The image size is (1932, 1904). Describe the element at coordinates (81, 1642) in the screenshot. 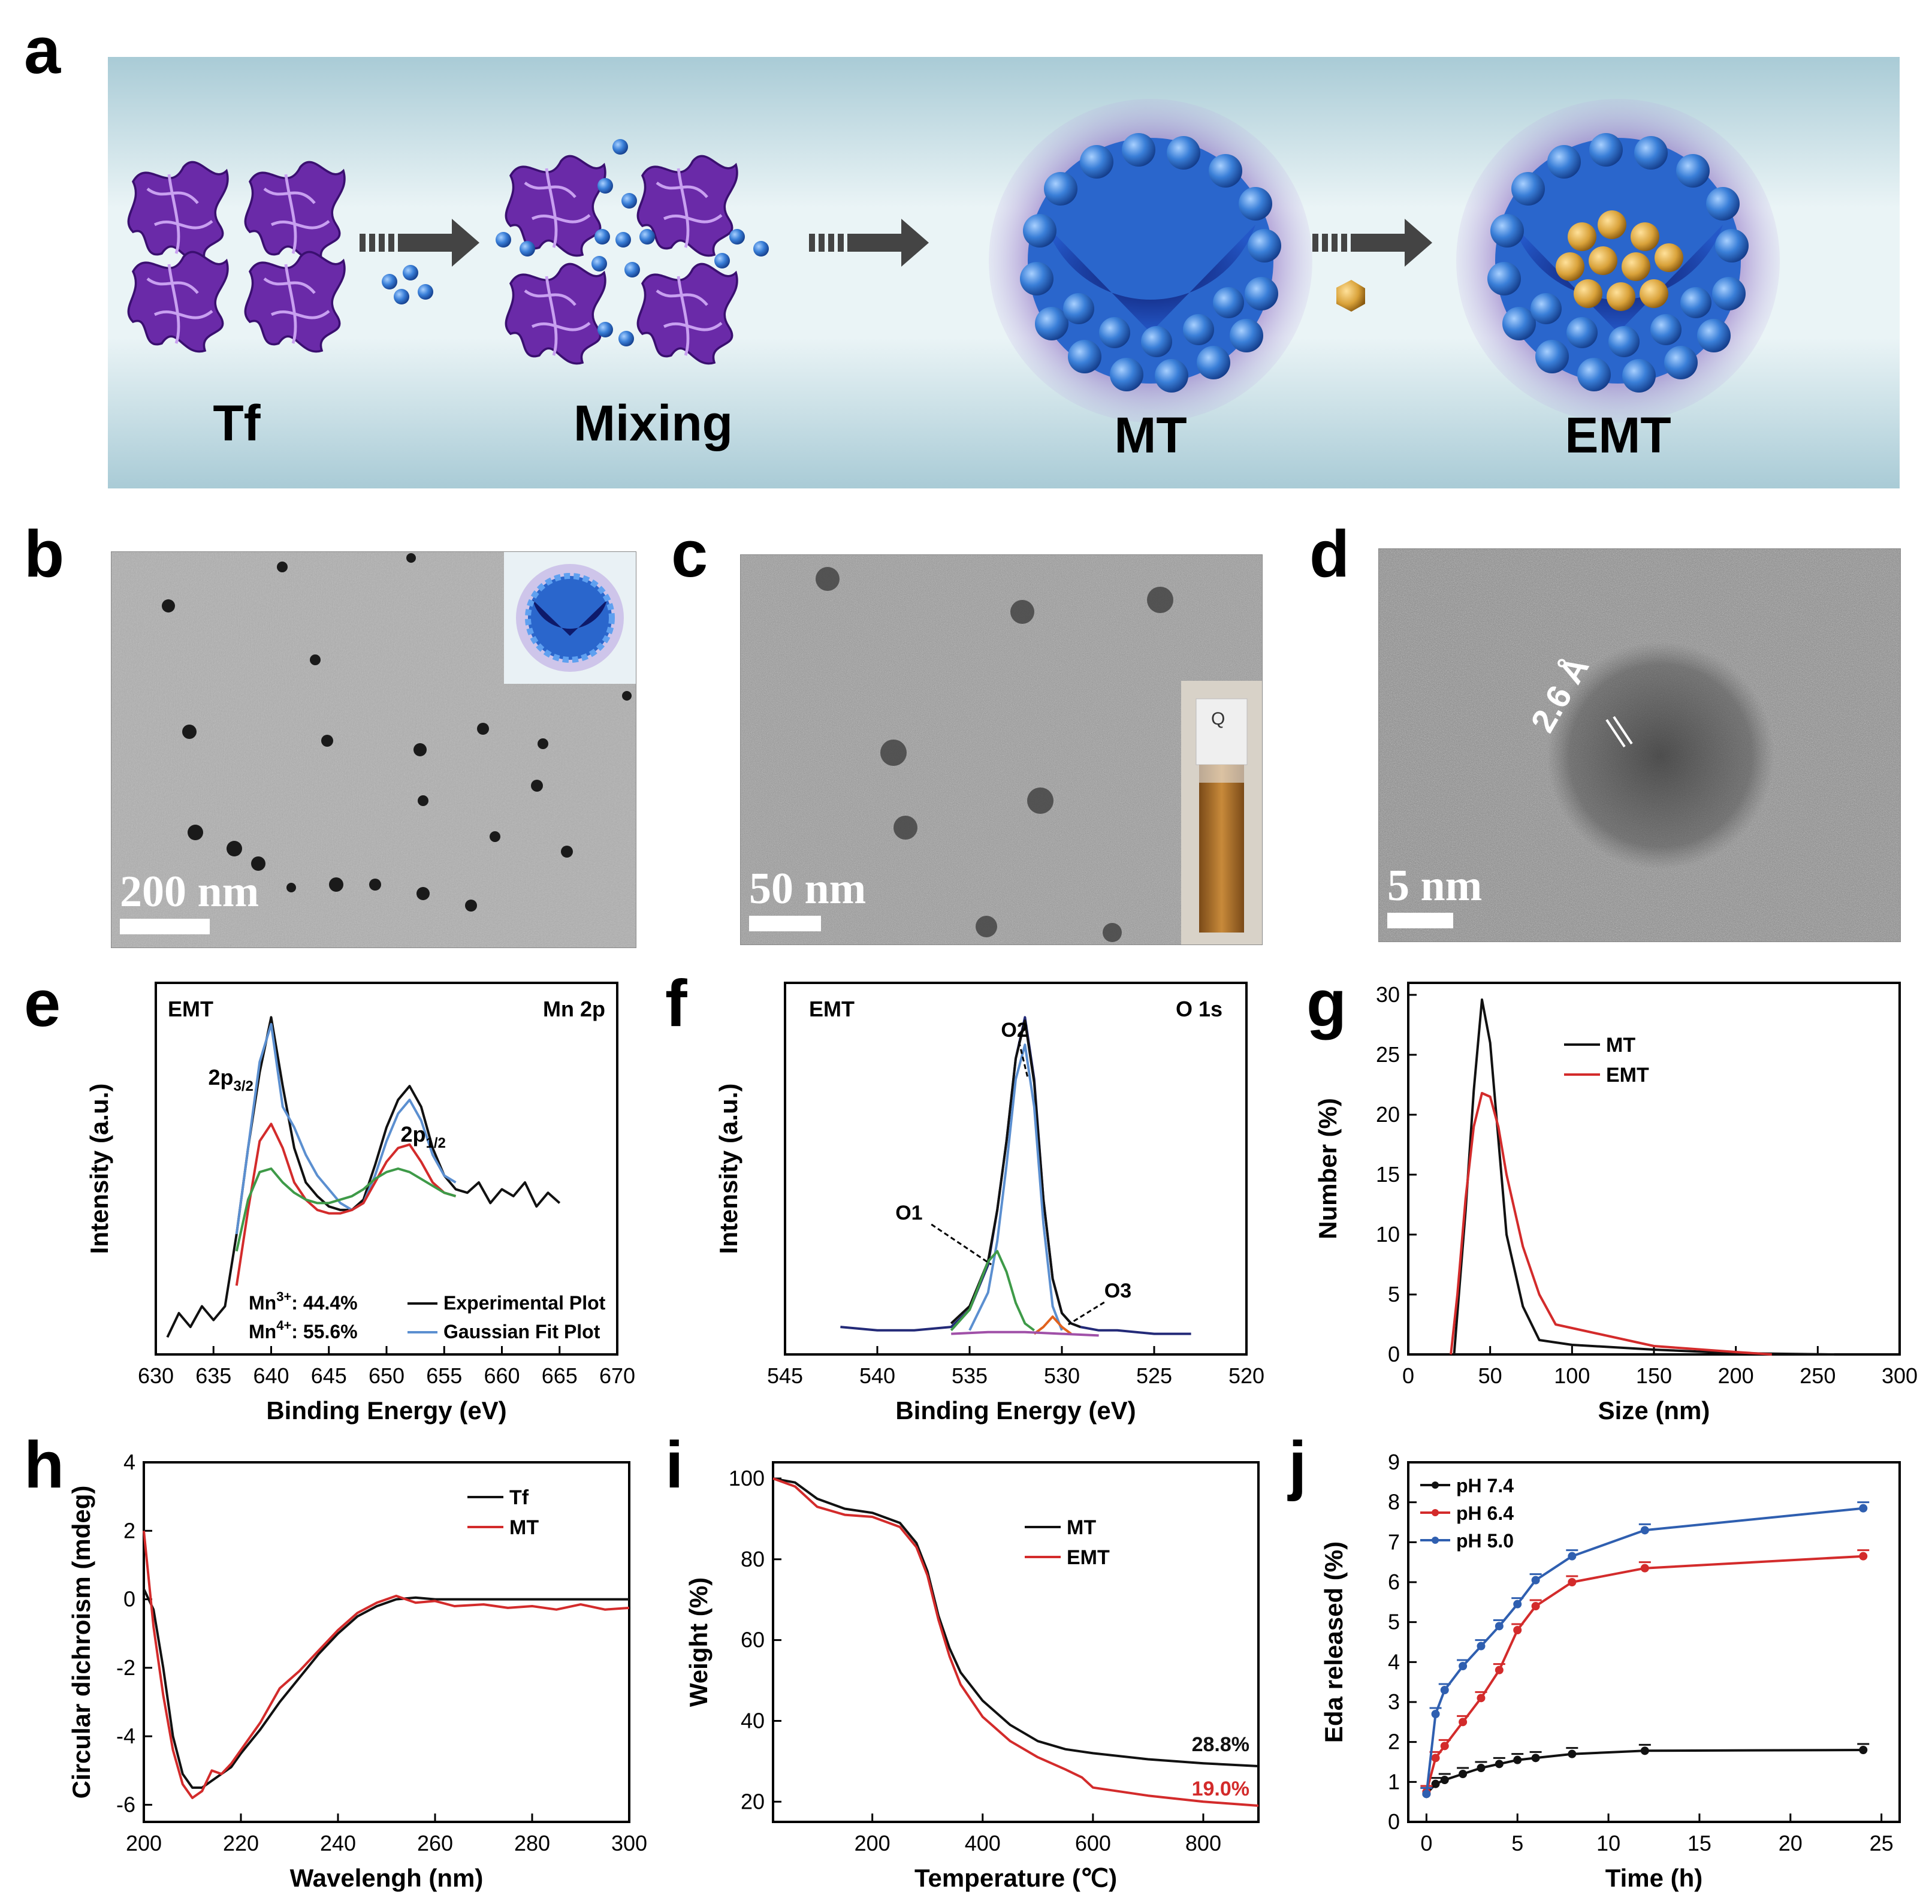

I see `y-axis-label: Circular dichroism (mdeg)` at that location.